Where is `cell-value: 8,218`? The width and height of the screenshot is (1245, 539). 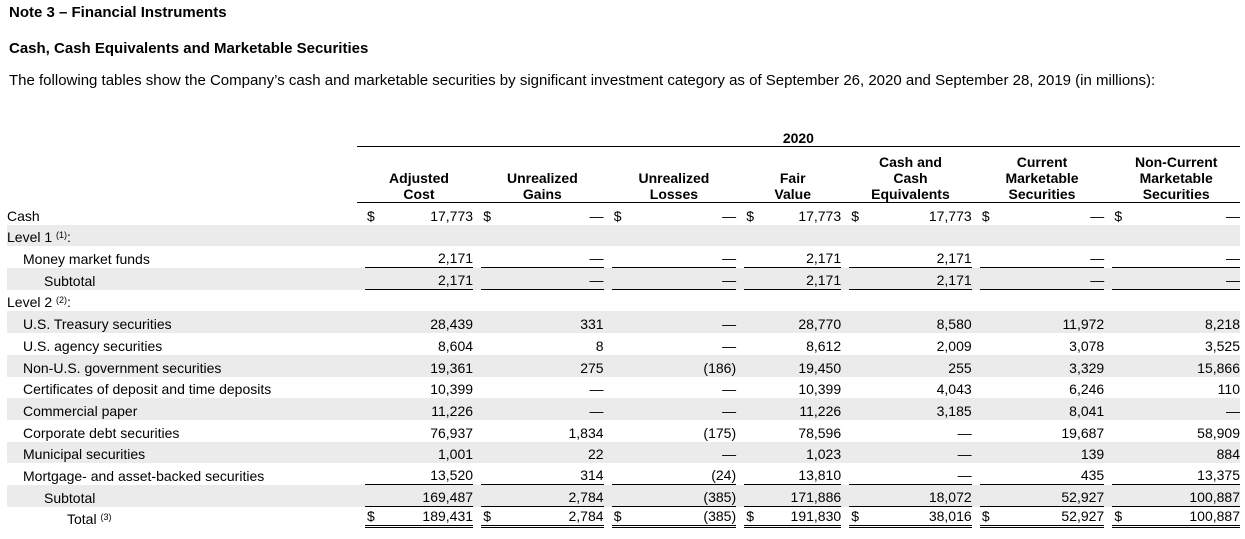 cell-value: 8,218 is located at coordinates (1222, 324).